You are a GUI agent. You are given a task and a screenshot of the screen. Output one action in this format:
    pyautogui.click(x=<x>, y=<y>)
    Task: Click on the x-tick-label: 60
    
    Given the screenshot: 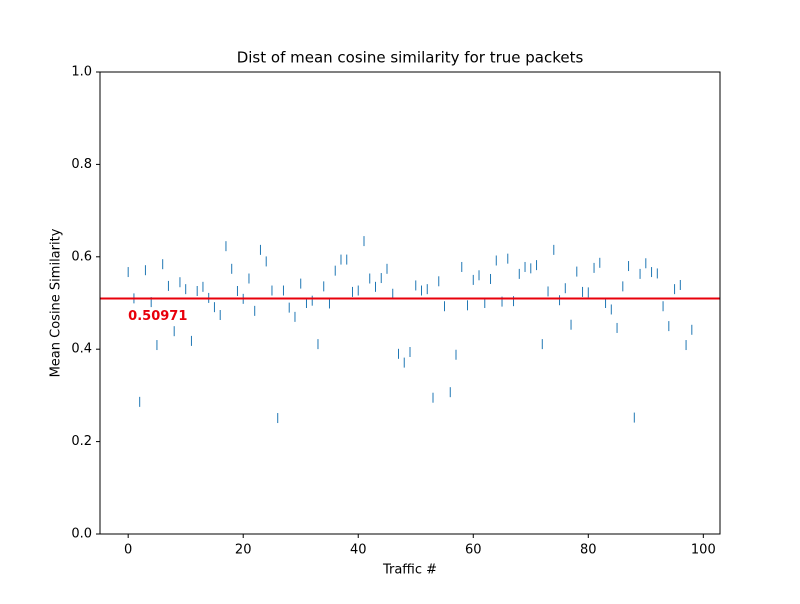 What is the action you would take?
    pyautogui.click(x=473, y=550)
    